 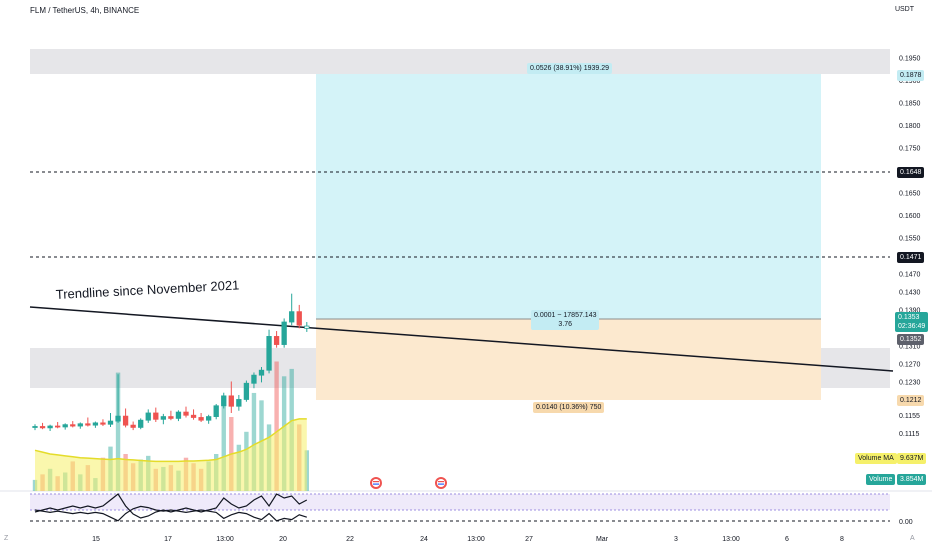 I want to click on volume-ma-value: 9.637M, so click(x=912, y=458).